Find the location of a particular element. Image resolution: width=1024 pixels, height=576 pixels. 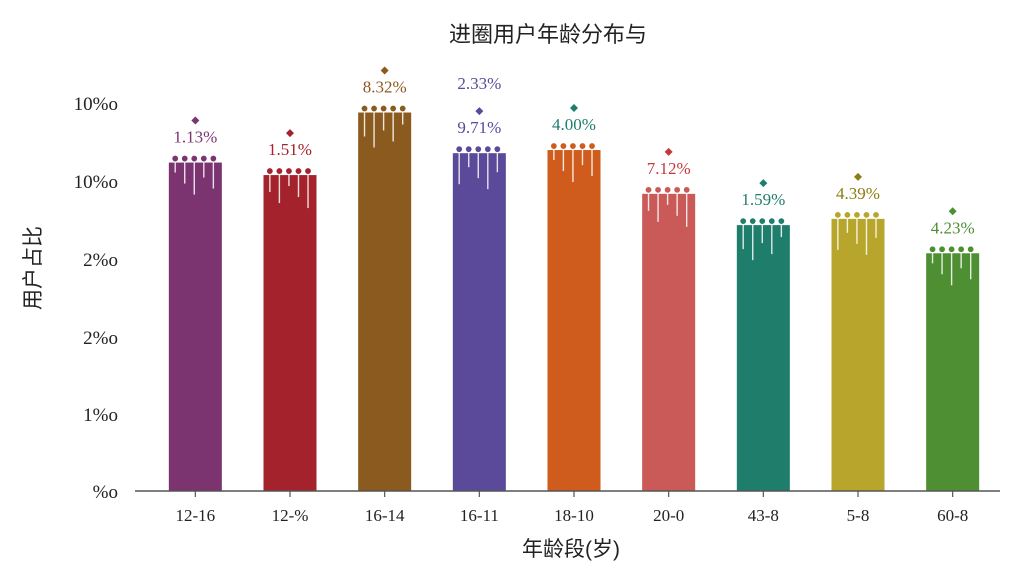

x-tick-label: 18-10 is located at coordinates (574, 515).